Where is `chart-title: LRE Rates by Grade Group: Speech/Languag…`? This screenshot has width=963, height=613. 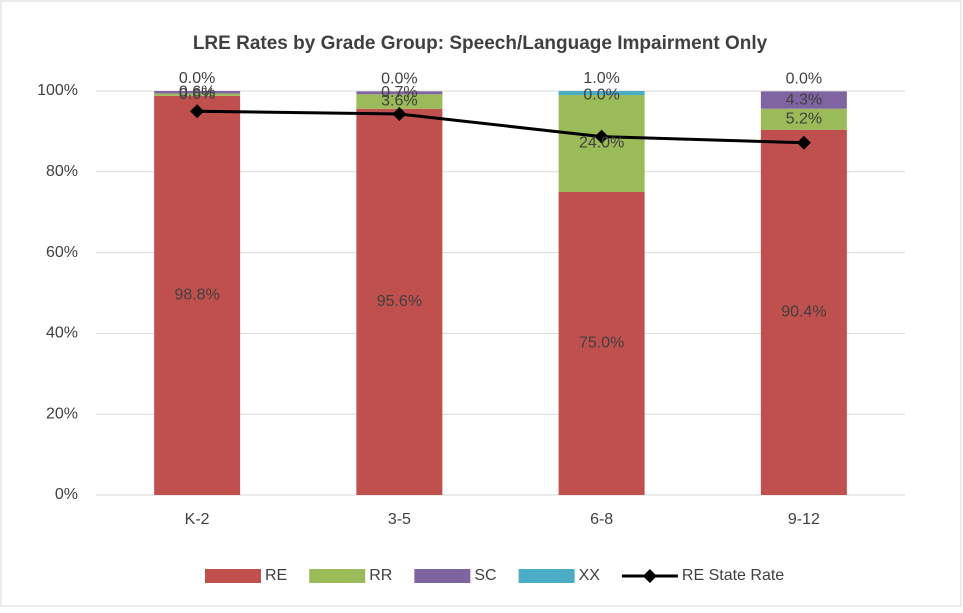
chart-title: LRE Rates by Grade Group: Speech/Languag… is located at coordinates (480, 43).